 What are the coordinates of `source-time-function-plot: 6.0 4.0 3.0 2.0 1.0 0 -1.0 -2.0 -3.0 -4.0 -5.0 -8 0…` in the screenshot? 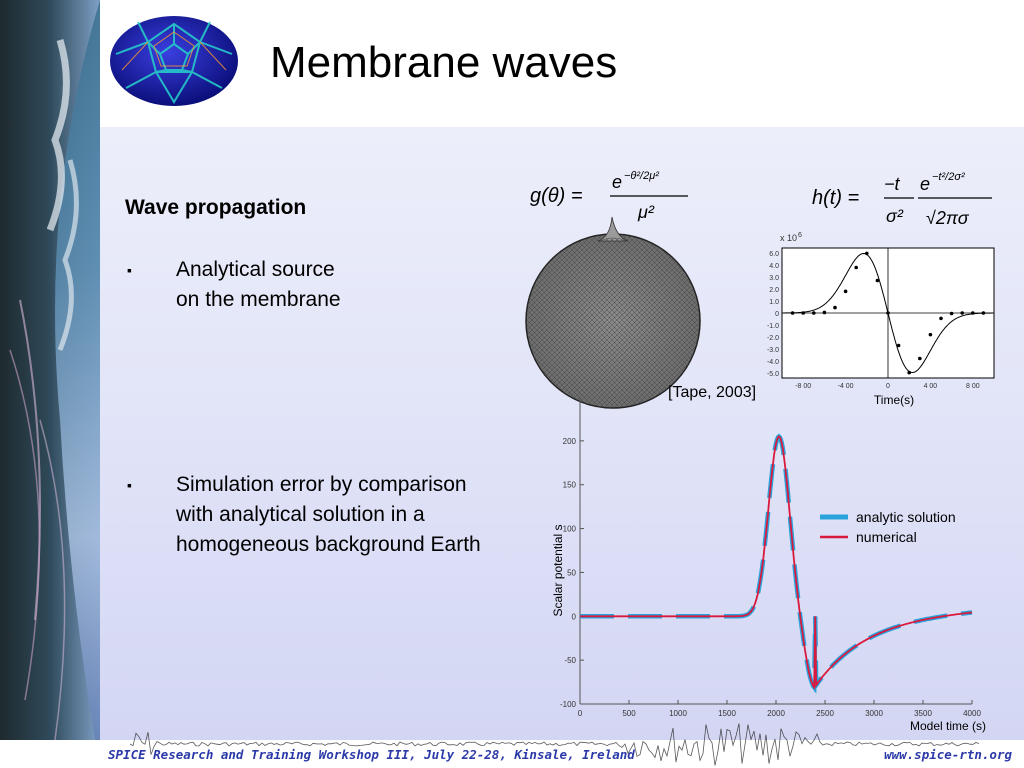 It's located at (881, 319).